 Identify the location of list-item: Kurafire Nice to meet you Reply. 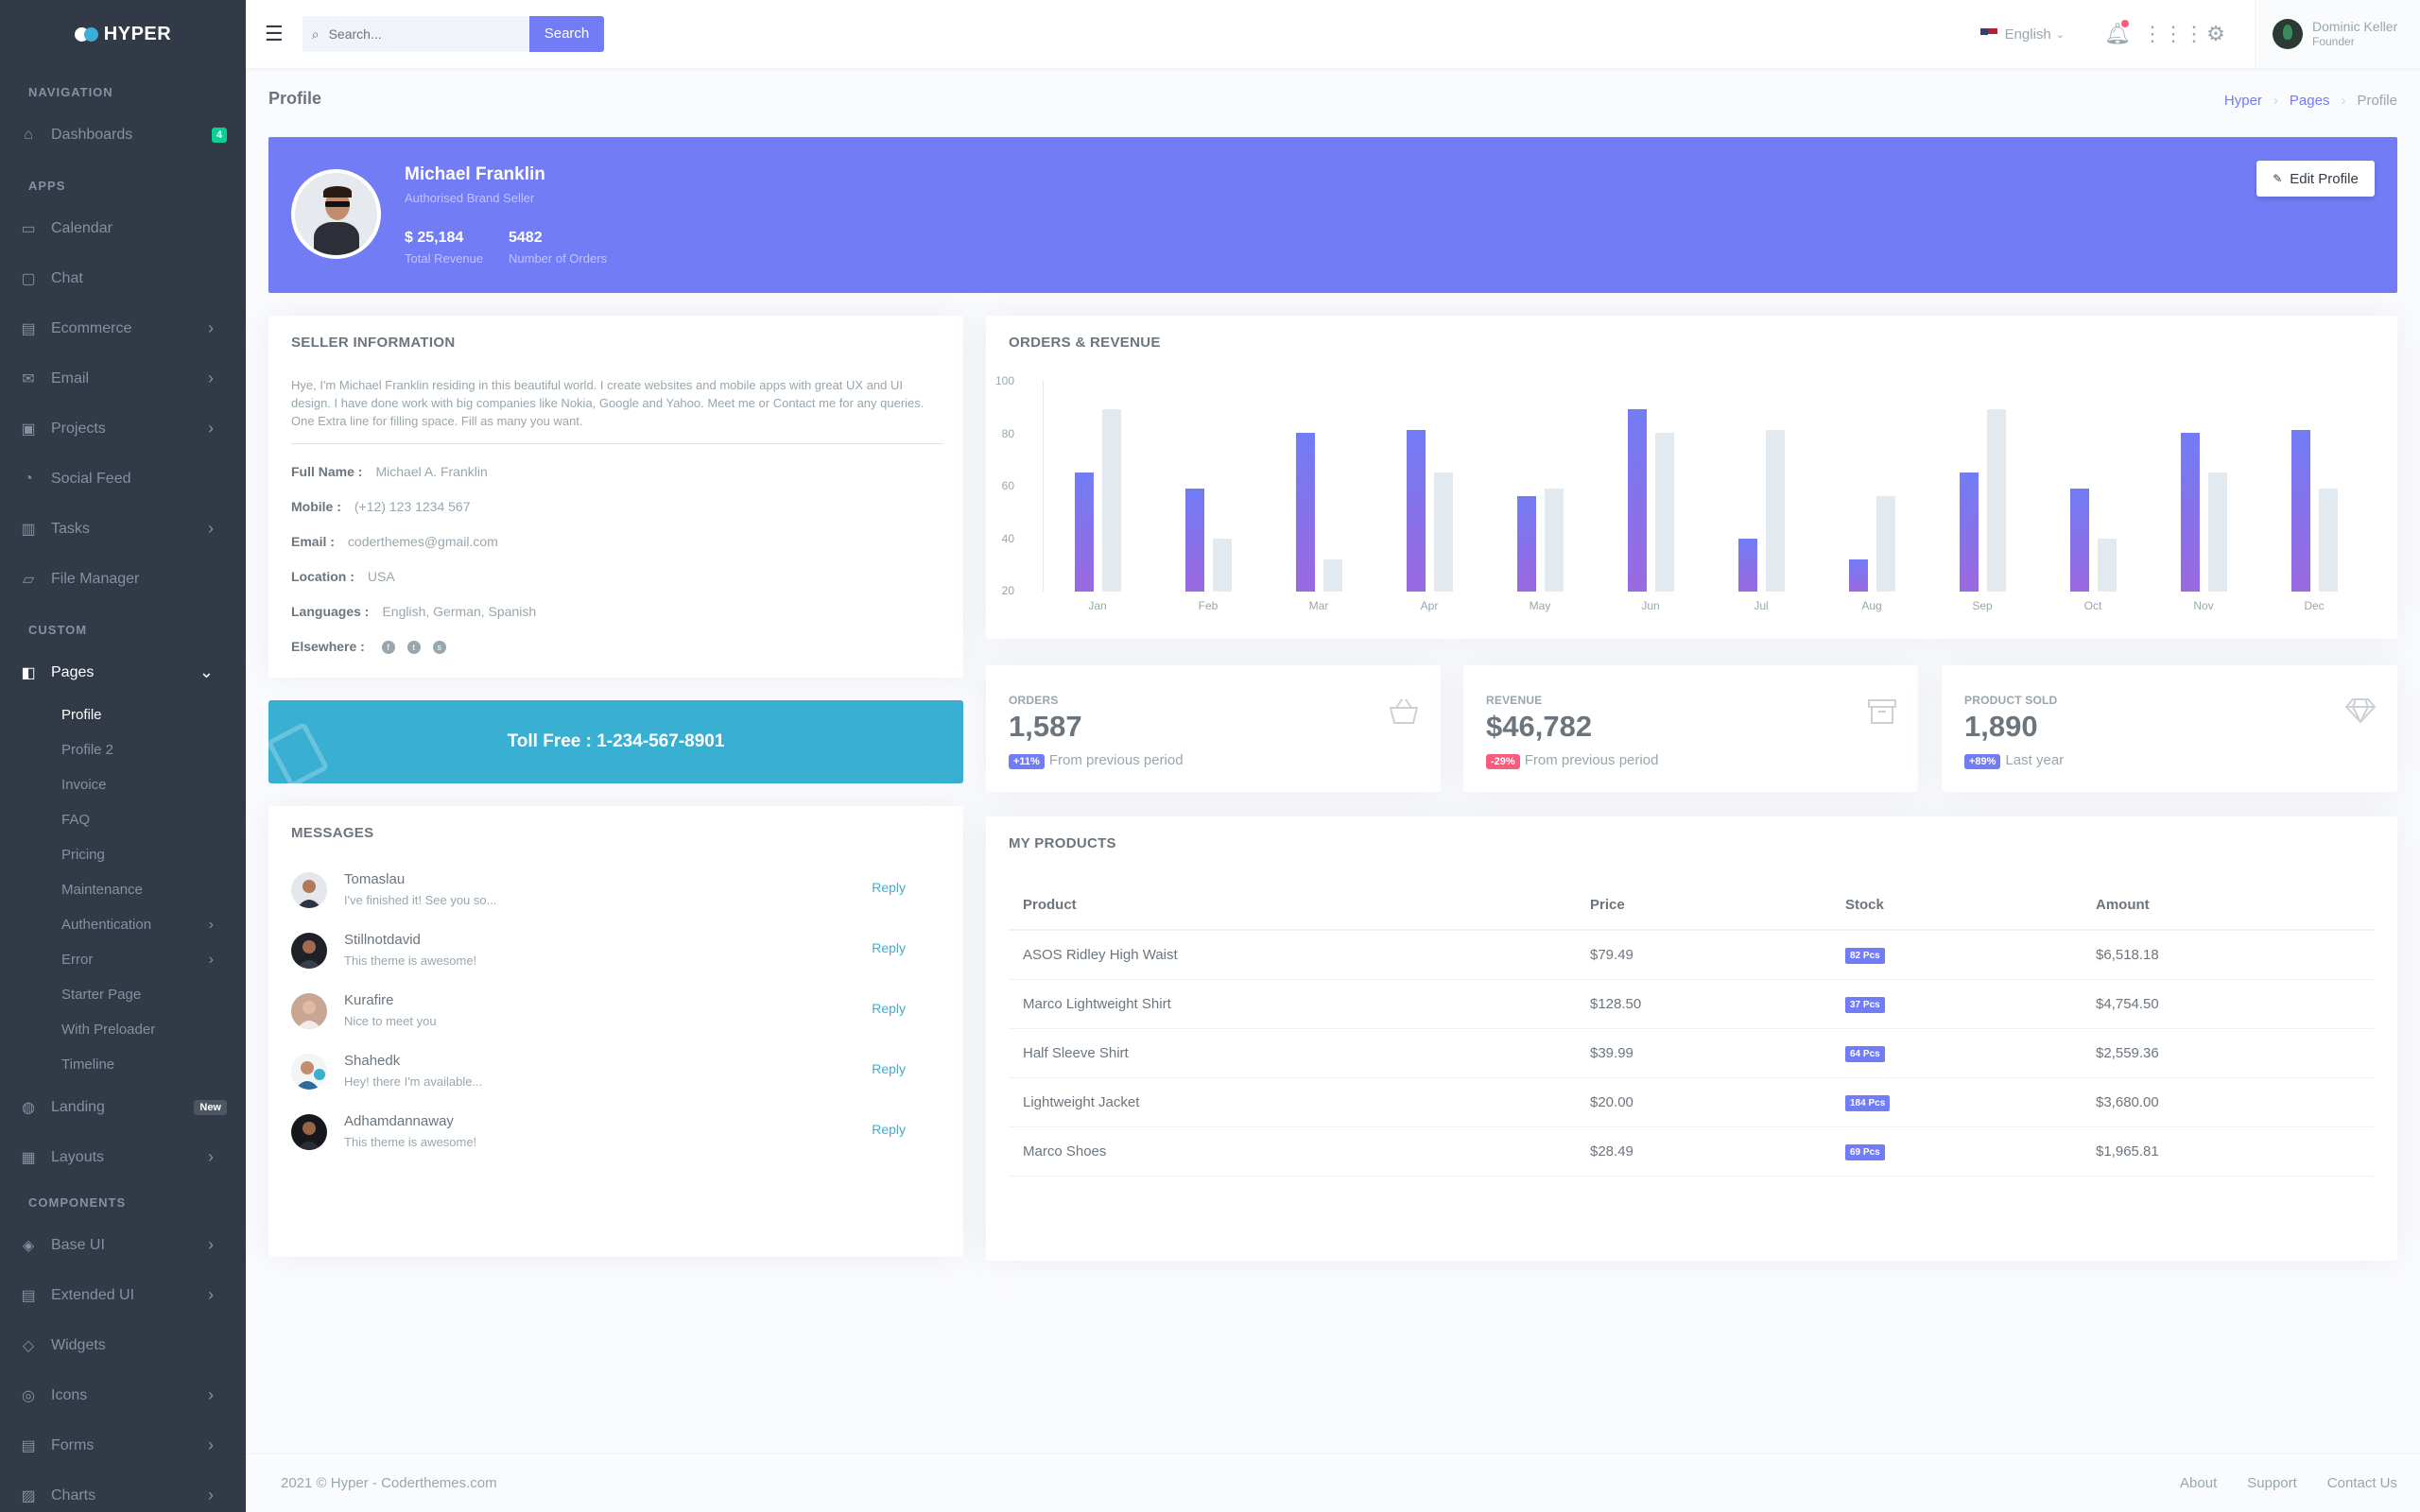
(617, 1014).